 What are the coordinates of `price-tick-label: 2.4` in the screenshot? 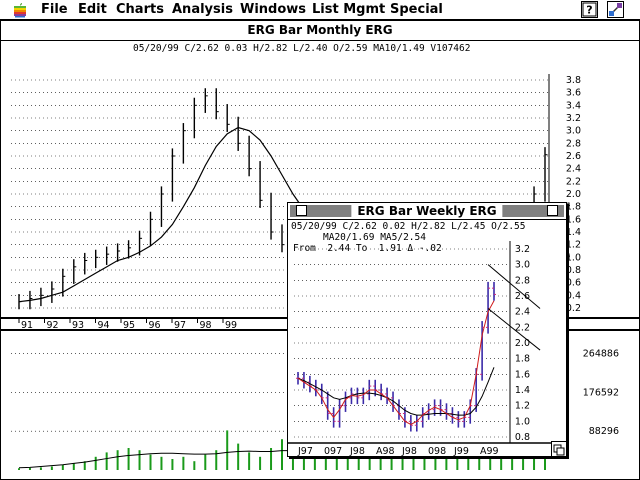 It's located at (573, 169).